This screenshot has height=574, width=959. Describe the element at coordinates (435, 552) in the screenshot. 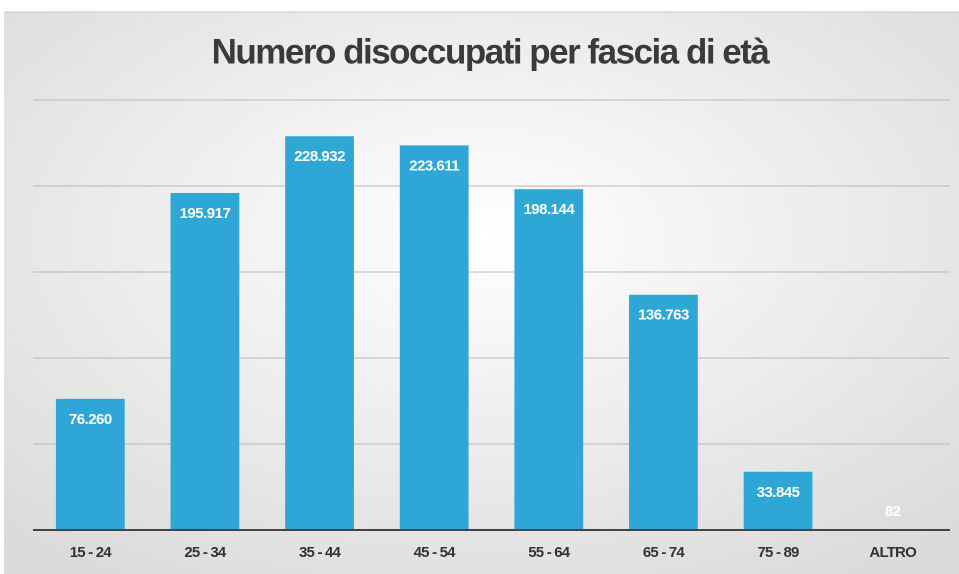

I see `x-tick-label: 45 - 54` at that location.